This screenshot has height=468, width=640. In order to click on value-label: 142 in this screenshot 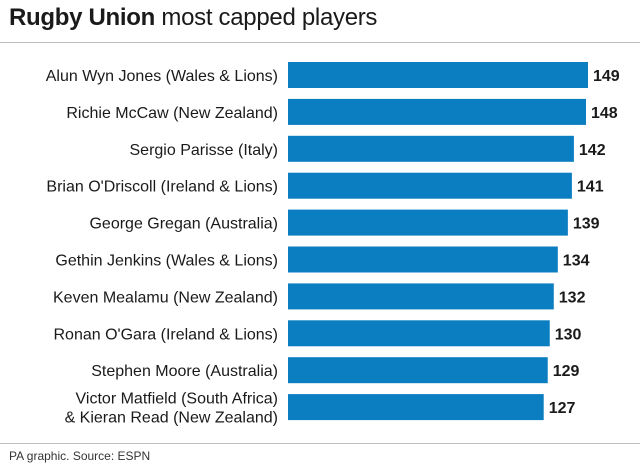, I will do `click(592, 150)`.